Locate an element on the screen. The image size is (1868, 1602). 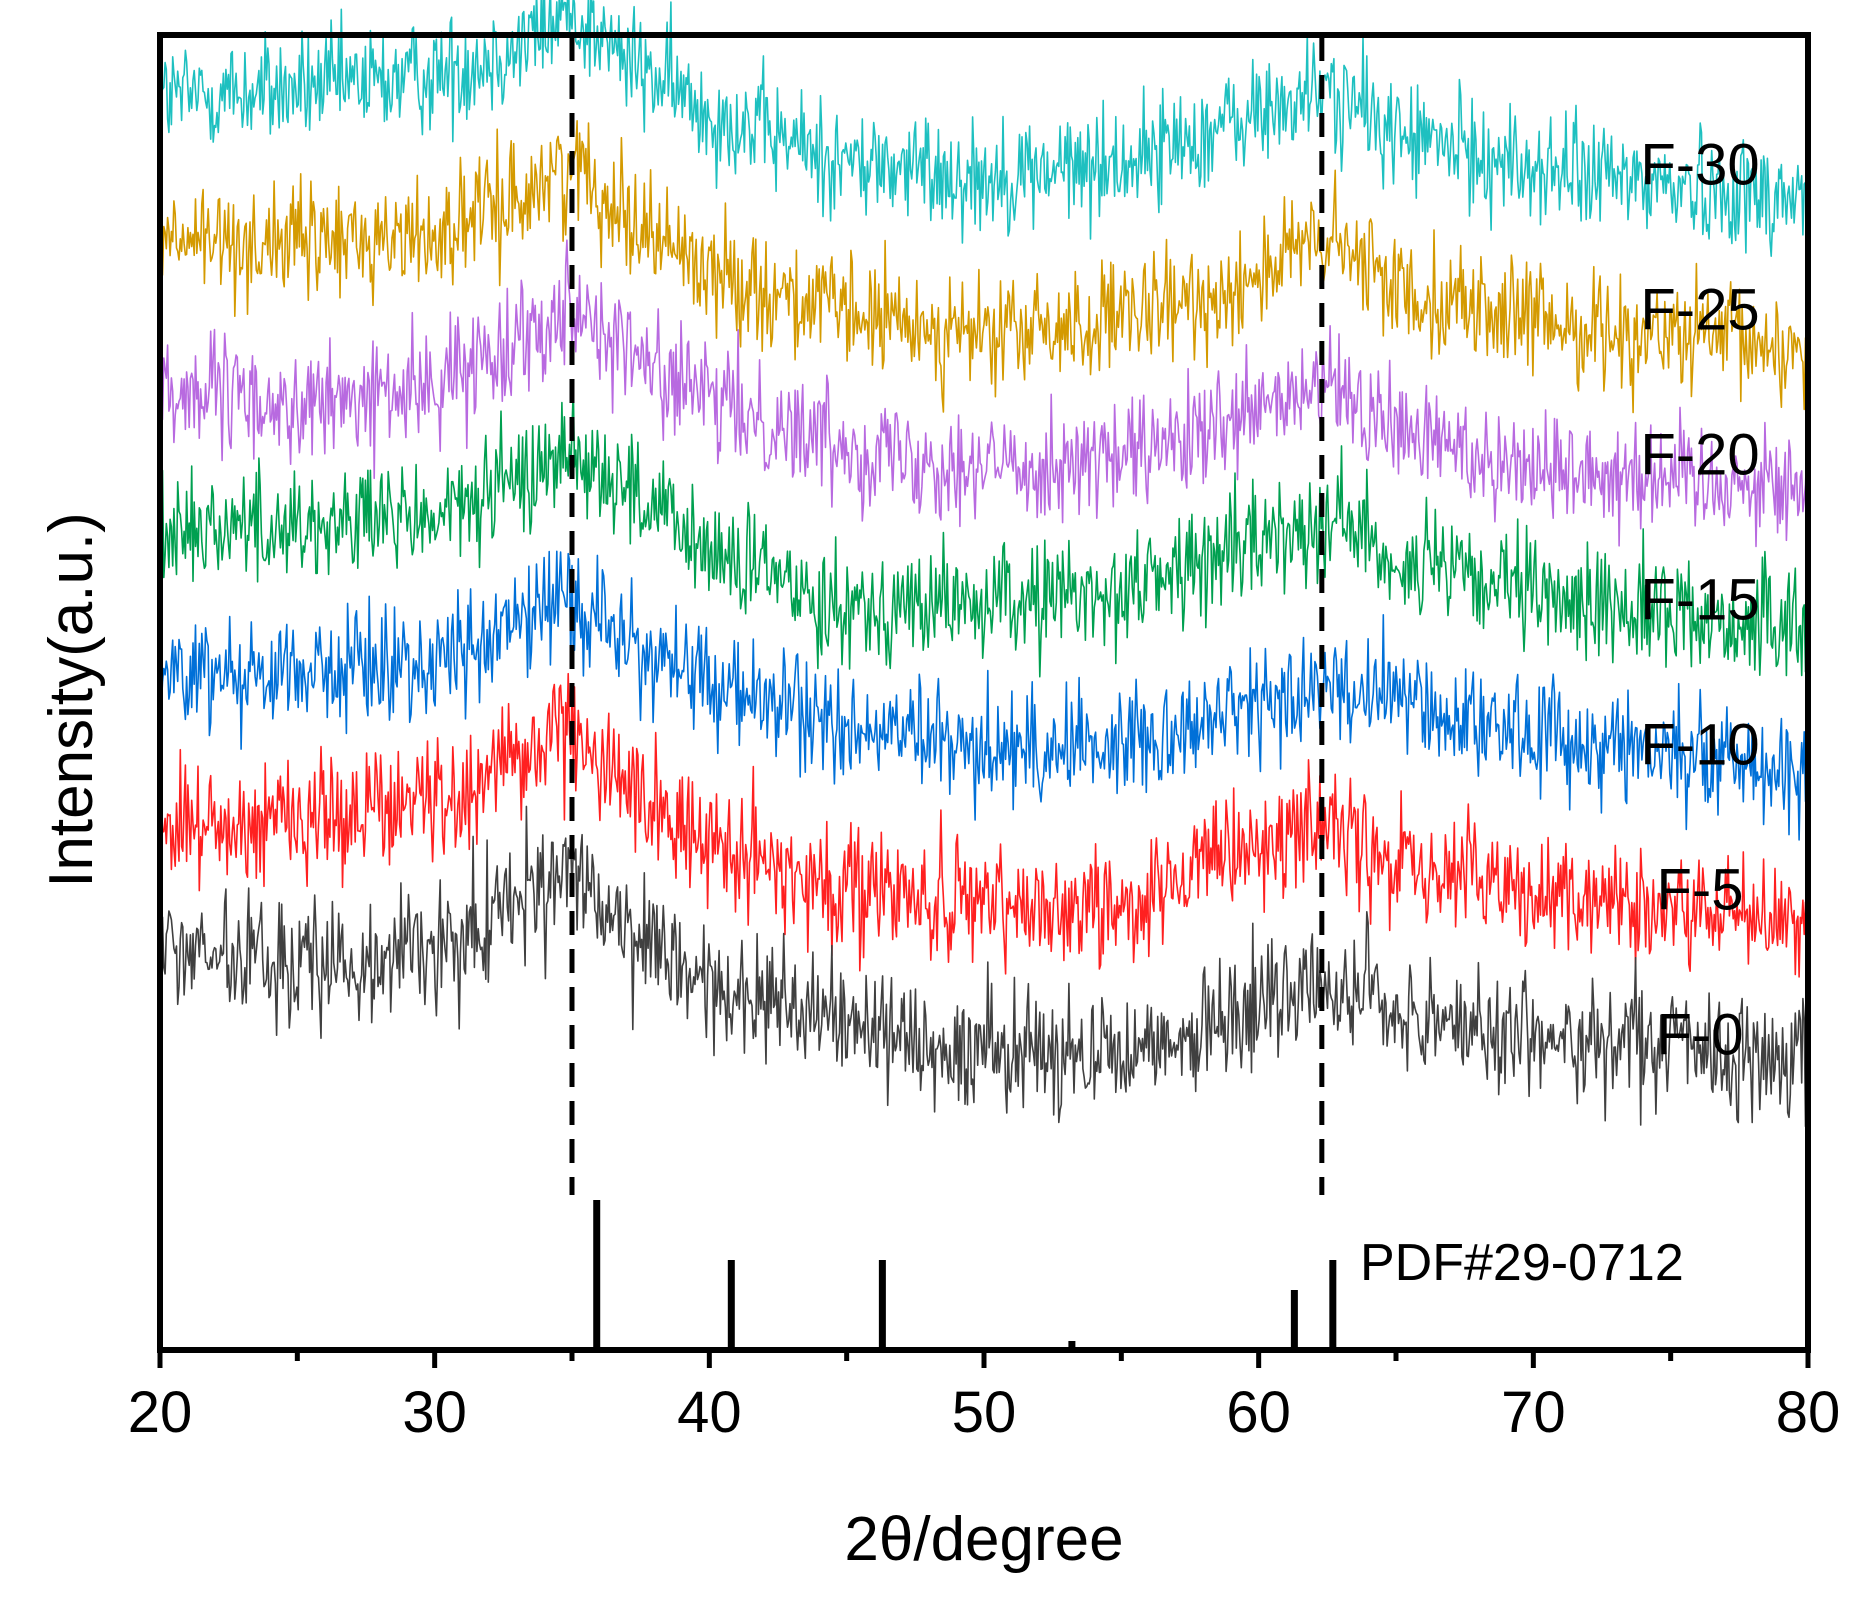
x-tick-label-50: 50 is located at coordinates (984, 1412).